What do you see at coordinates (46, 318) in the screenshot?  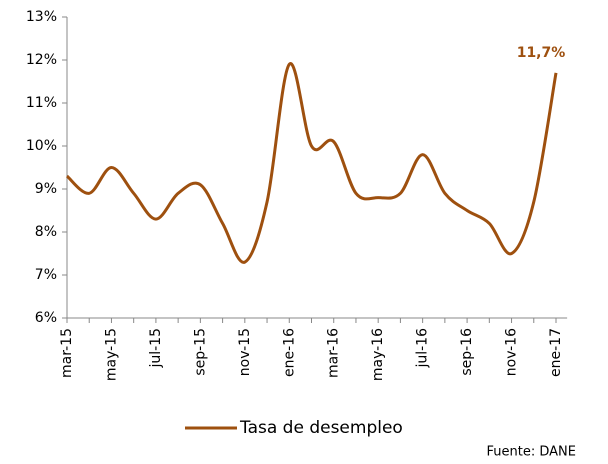 I see `y-tick-label: 6%` at bounding box center [46, 318].